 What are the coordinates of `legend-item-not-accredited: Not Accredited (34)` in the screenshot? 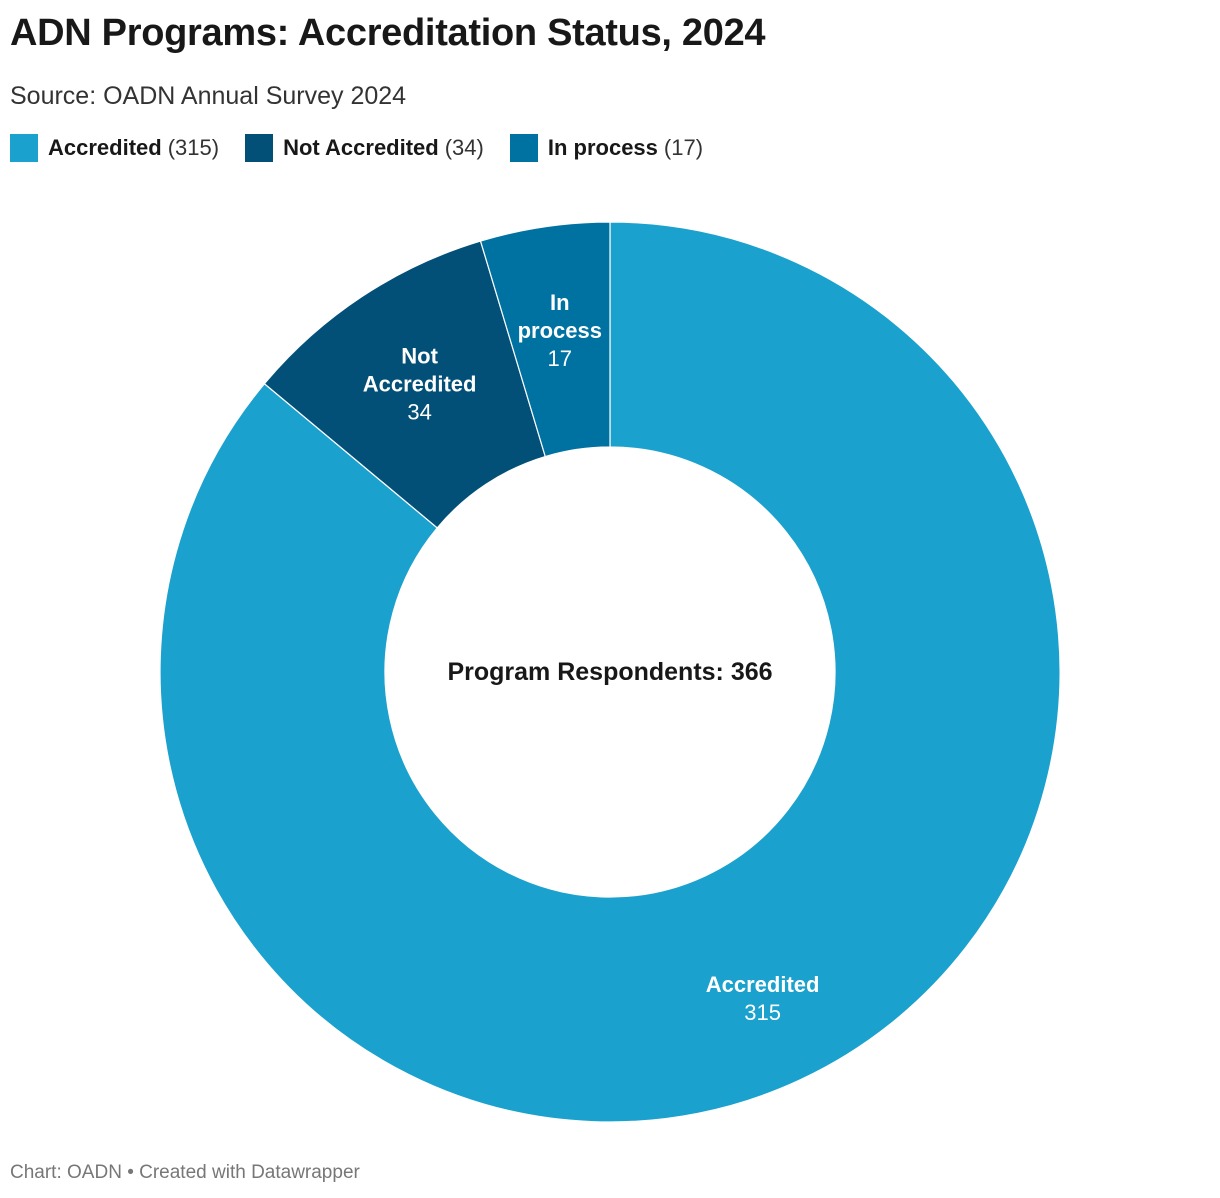 It's located at (364, 148).